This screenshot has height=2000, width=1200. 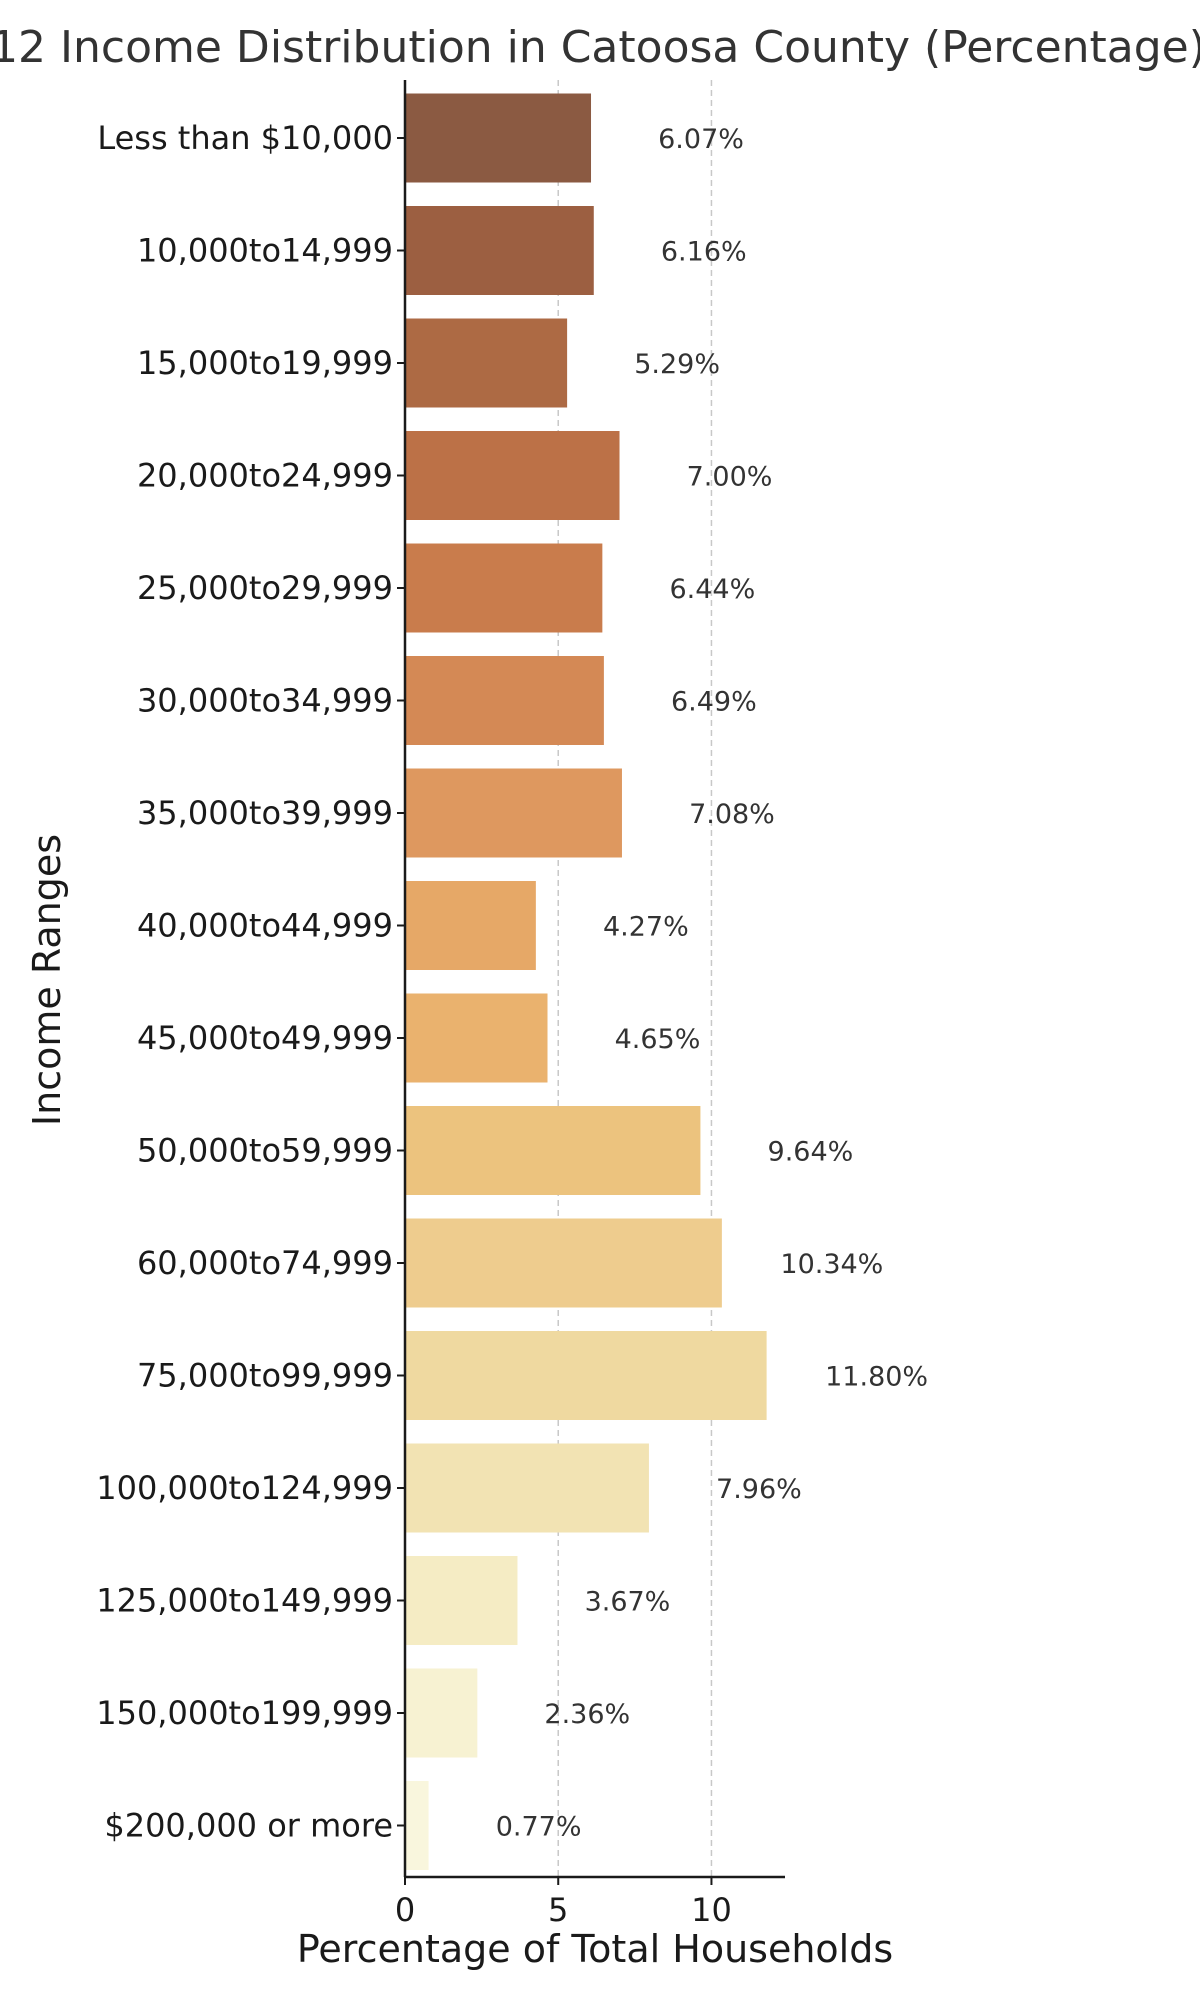 What do you see at coordinates (265, 588) in the screenshot?
I see `category-label-4: 25,000to29,999` at bounding box center [265, 588].